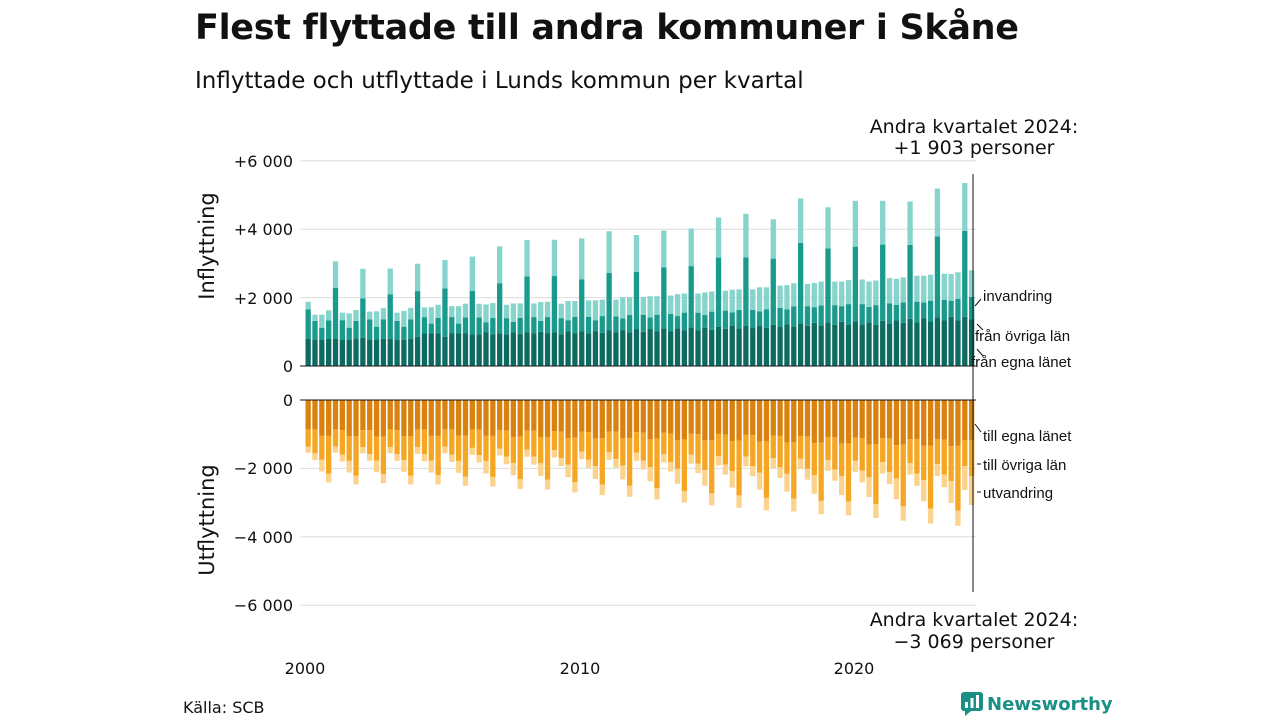 The image size is (1280, 720). Describe the element at coordinates (974, 620) in the screenshot. I see `outflow-annotation-line1: Andra kvartalet 2024:` at that location.